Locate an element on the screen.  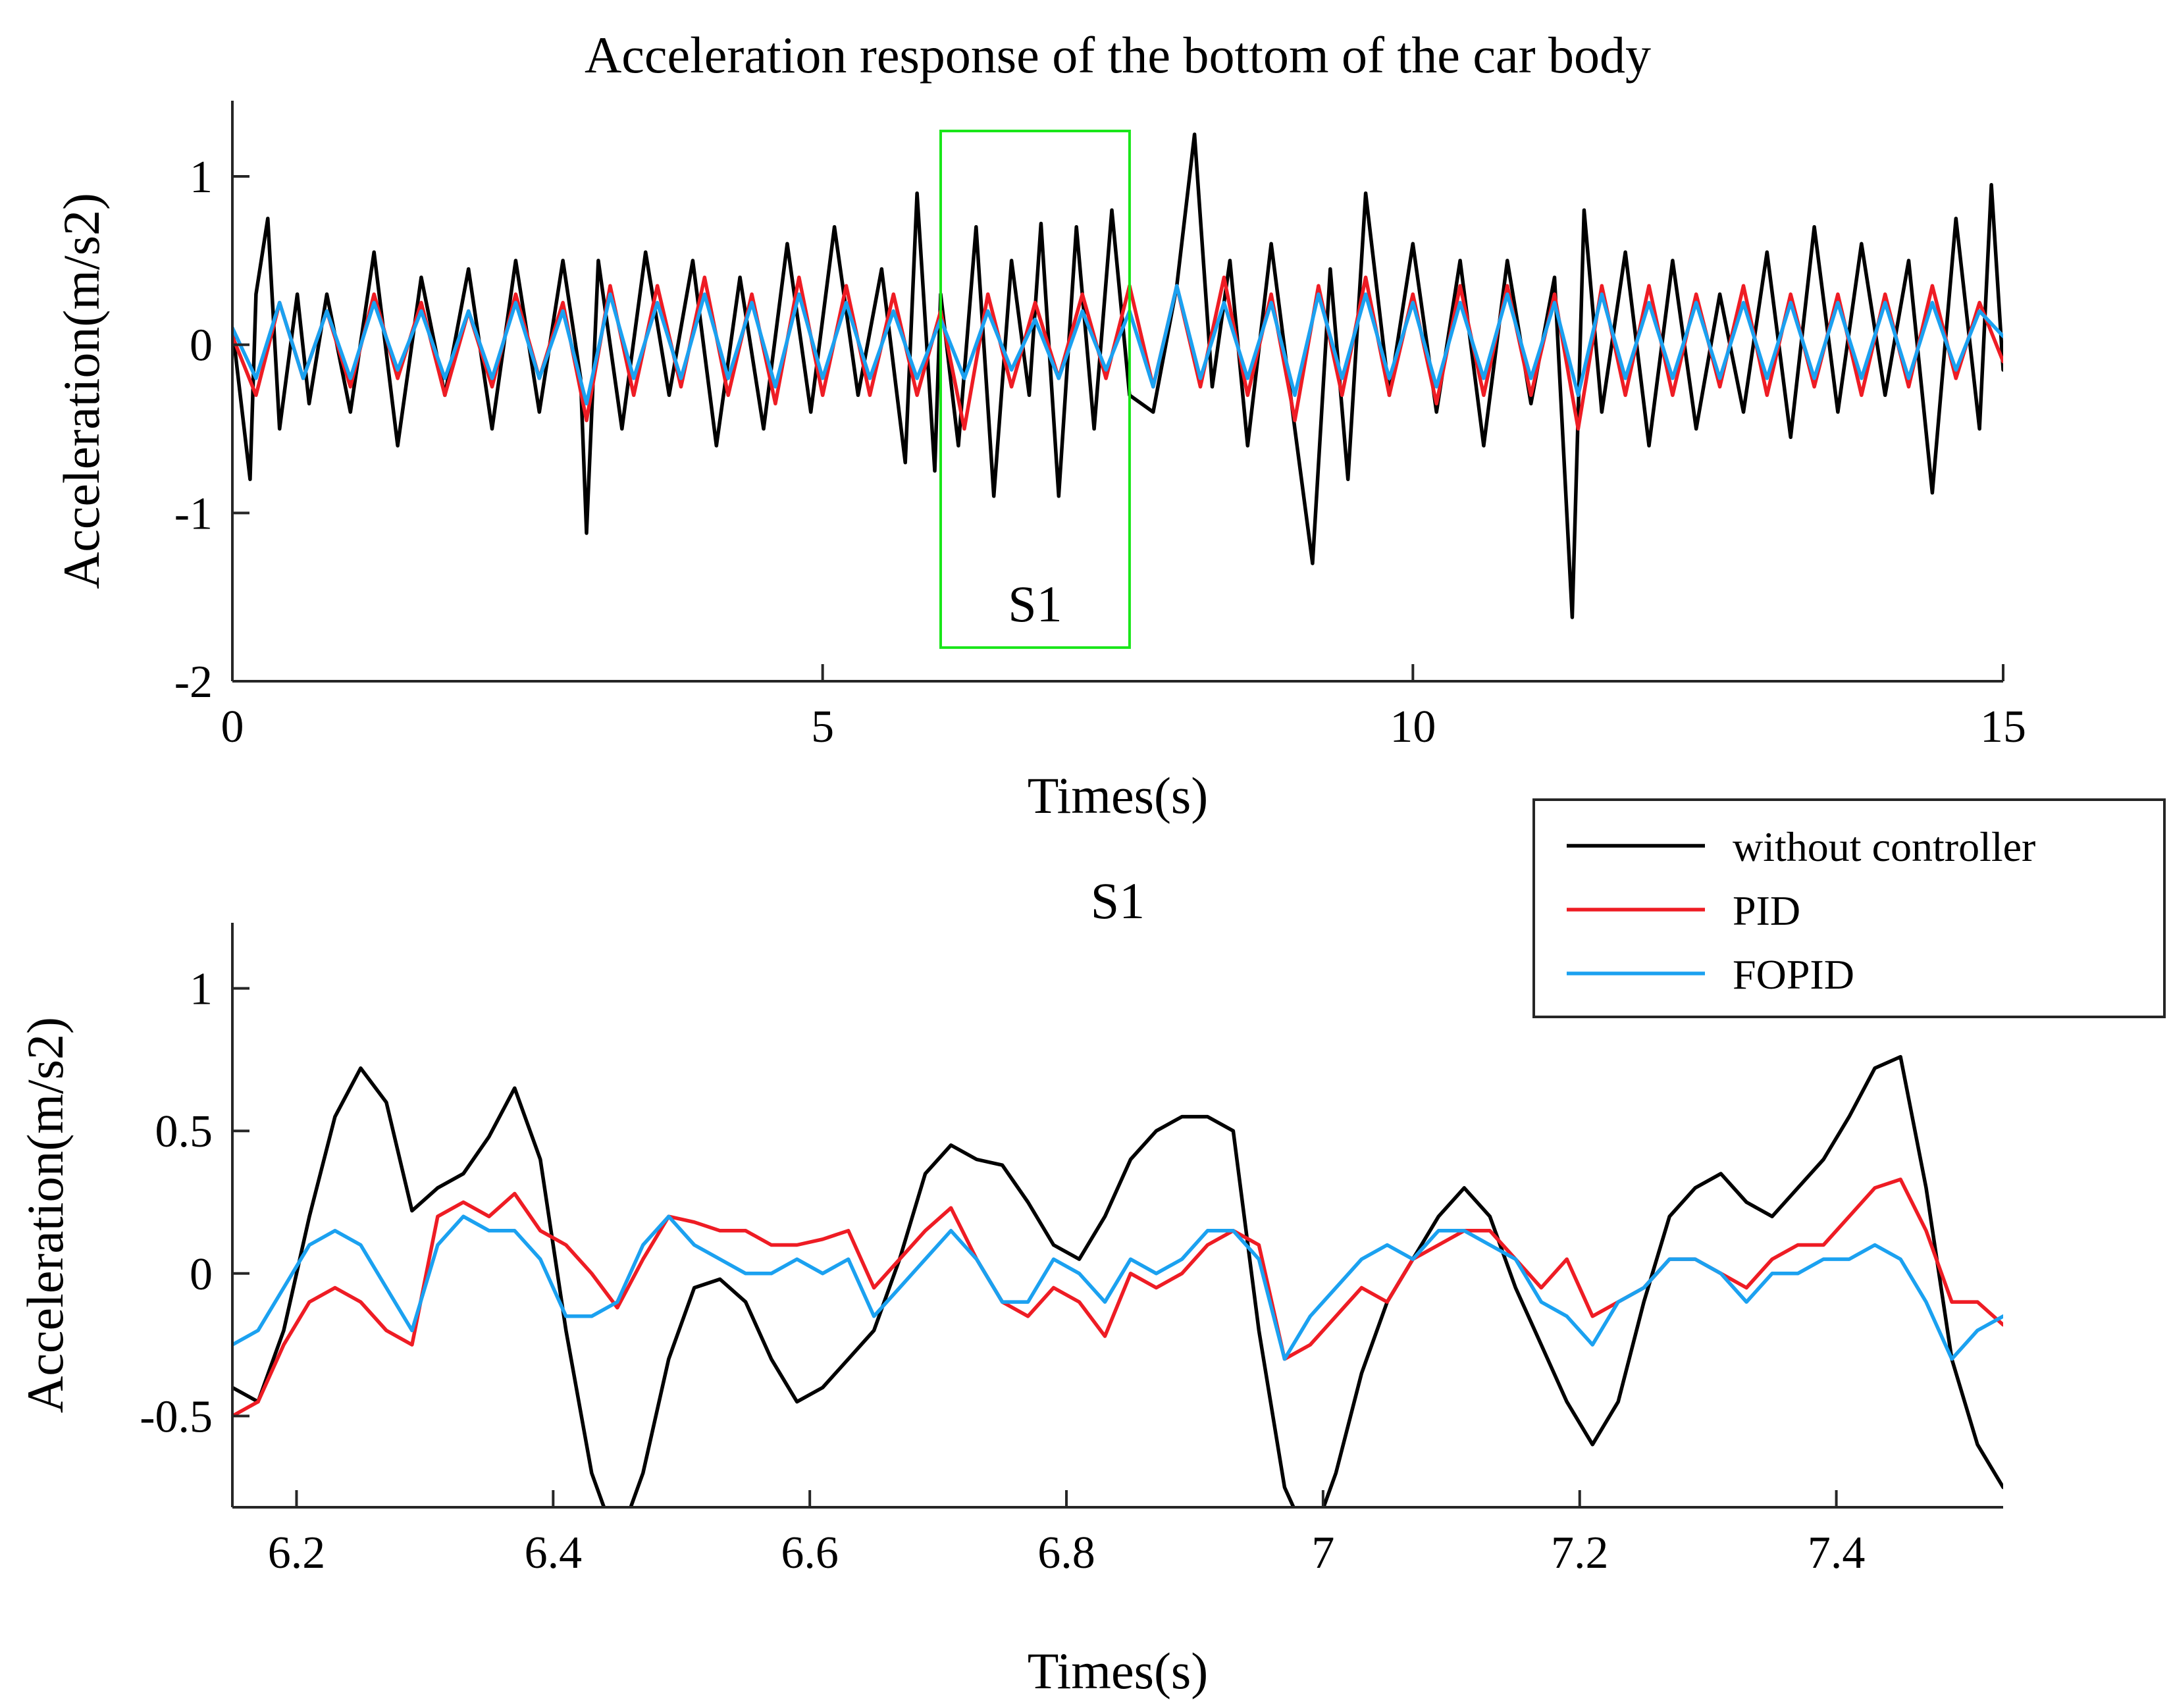
overview-y-tick-label: -1 is located at coordinates (193, 513).